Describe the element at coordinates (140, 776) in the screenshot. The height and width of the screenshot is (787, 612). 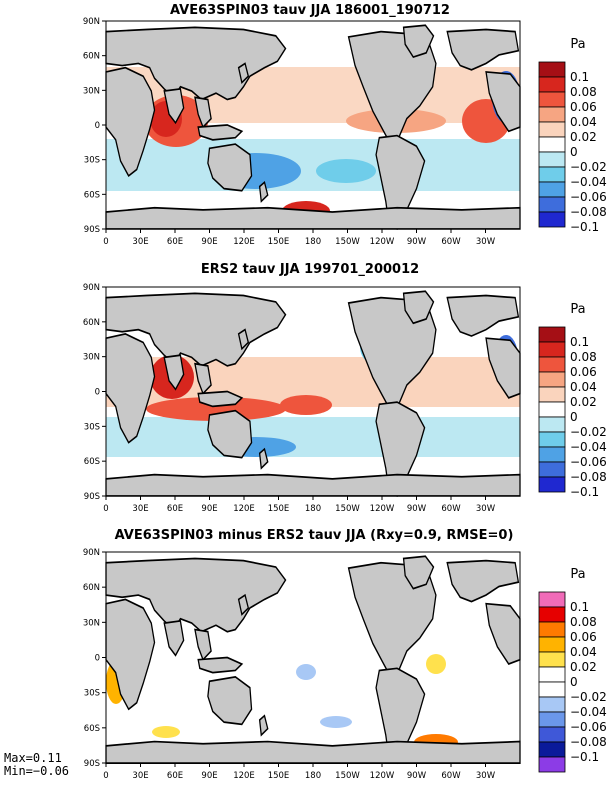
I see `lon-tick-label: 30E` at that location.